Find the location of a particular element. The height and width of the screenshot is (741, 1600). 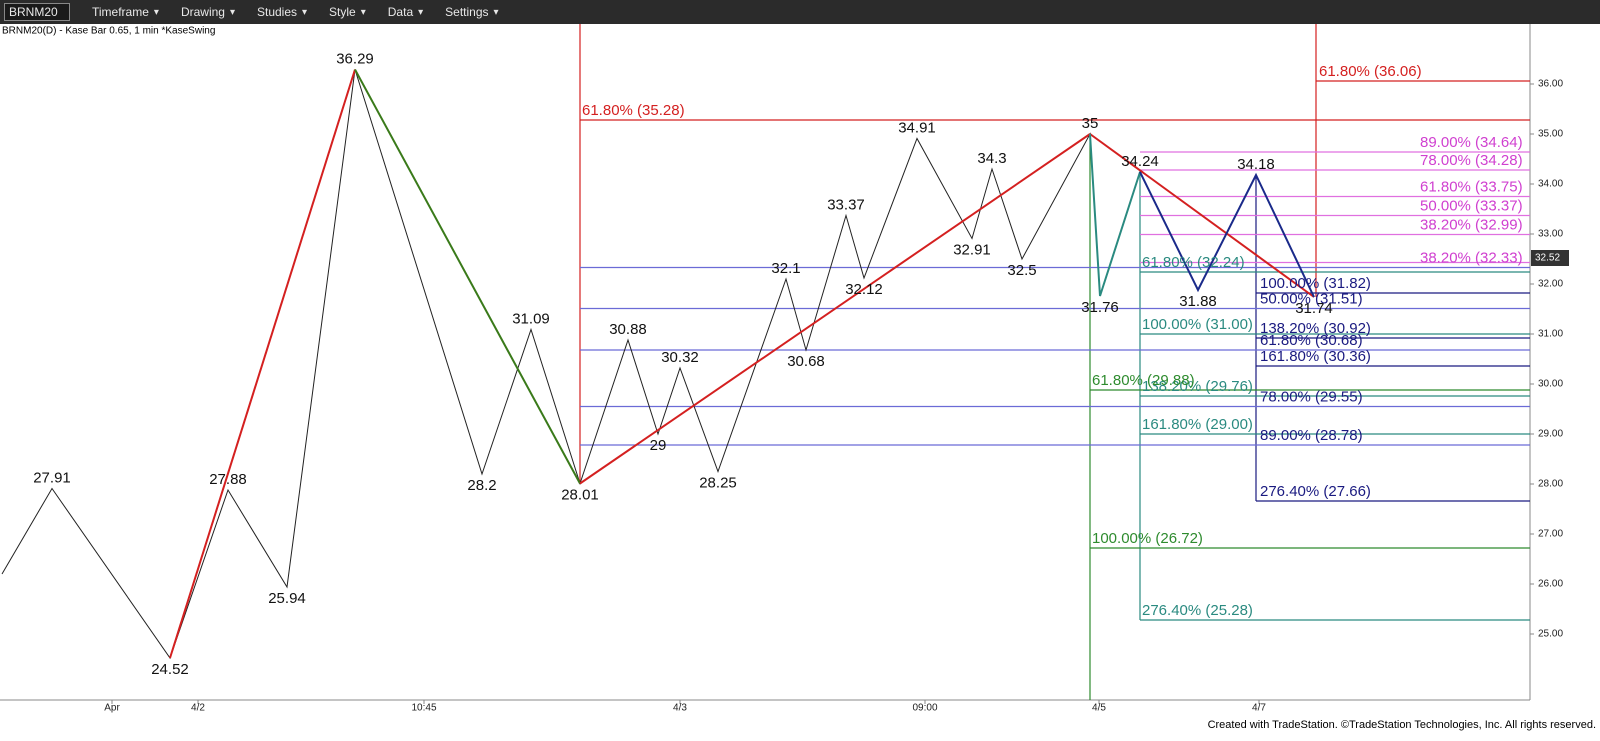

swing-label: 34.91 is located at coordinates (917, 127).